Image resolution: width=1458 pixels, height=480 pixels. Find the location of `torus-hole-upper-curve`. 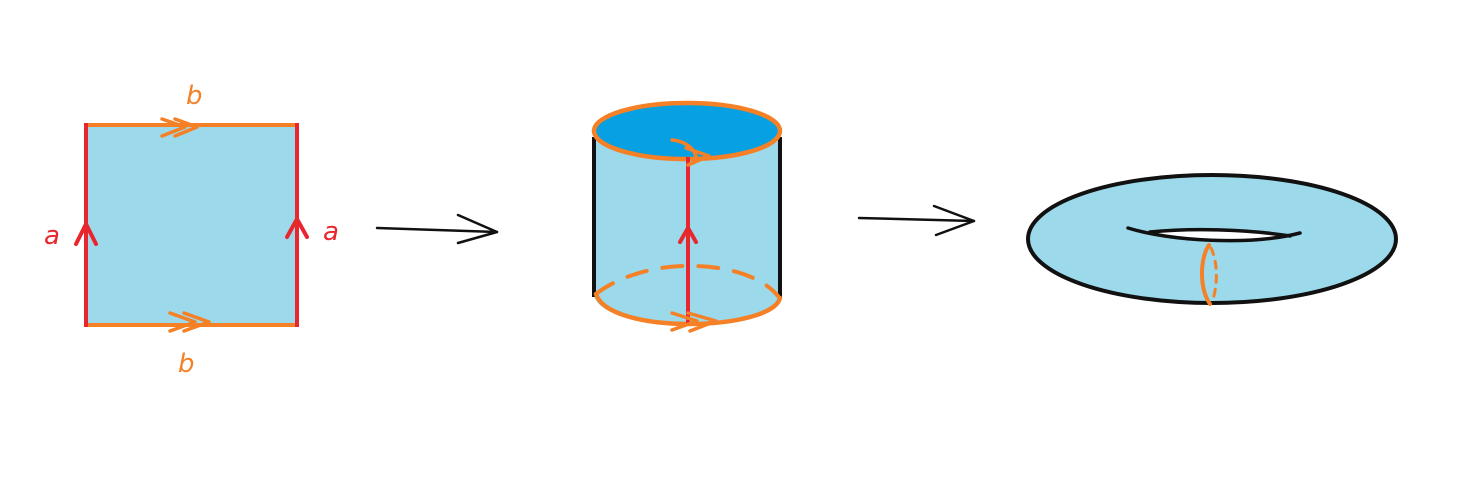

torus-hole-upper-curve is located at coordinates (1214, 234).